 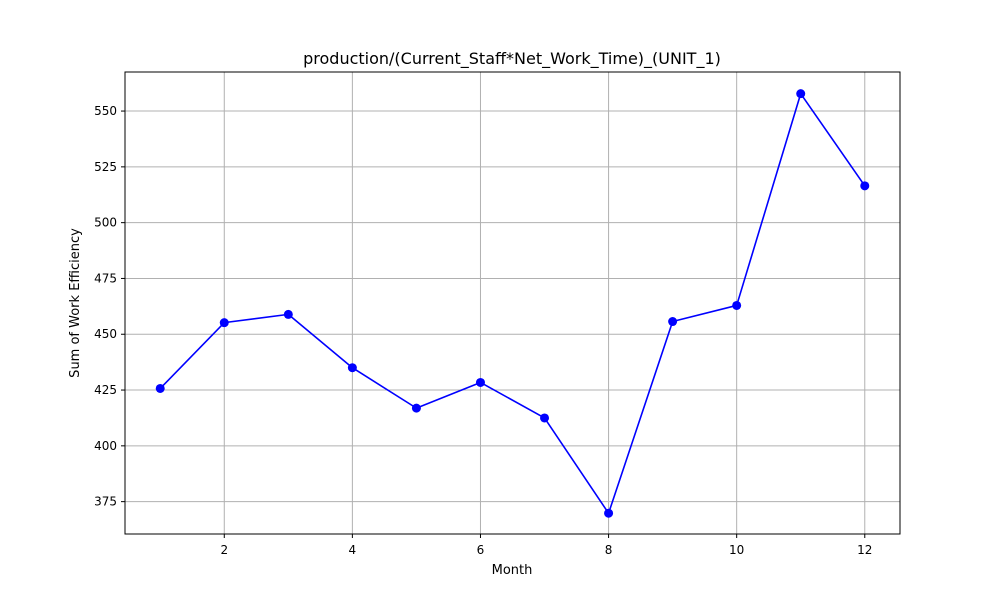 What do you see at coordinates (512, 570) in the screenshot?
I see `x-axis-label: Month` at bounding box center [512, 570].